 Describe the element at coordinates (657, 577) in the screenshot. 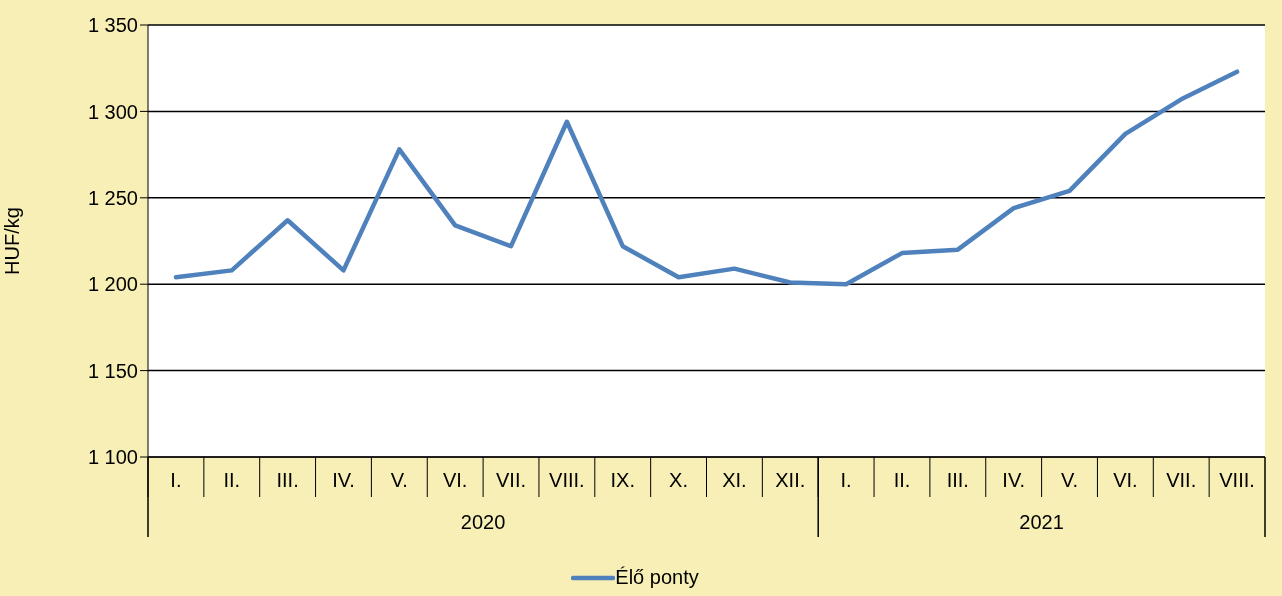

I see `legend-label: Élő ponty` at that location.